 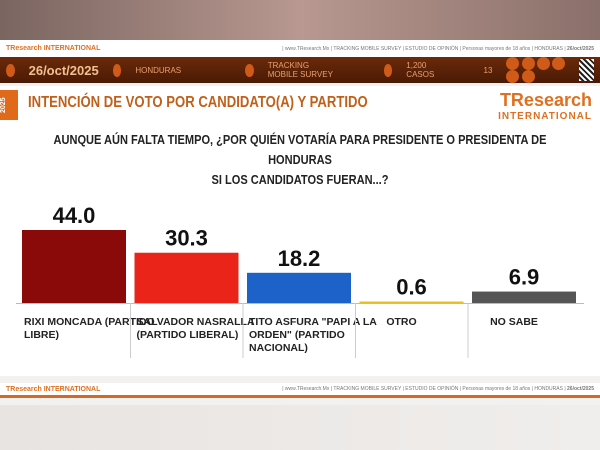 I want to click on background-blur-bottom, so click(x=300, y=427).